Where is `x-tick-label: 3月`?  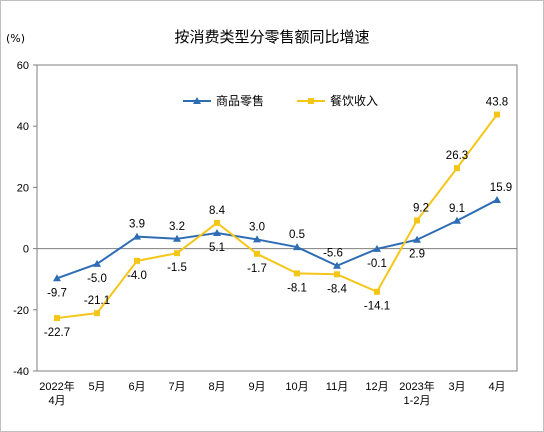 x-tick-label: 3月 is located at coordinates (456, 387).